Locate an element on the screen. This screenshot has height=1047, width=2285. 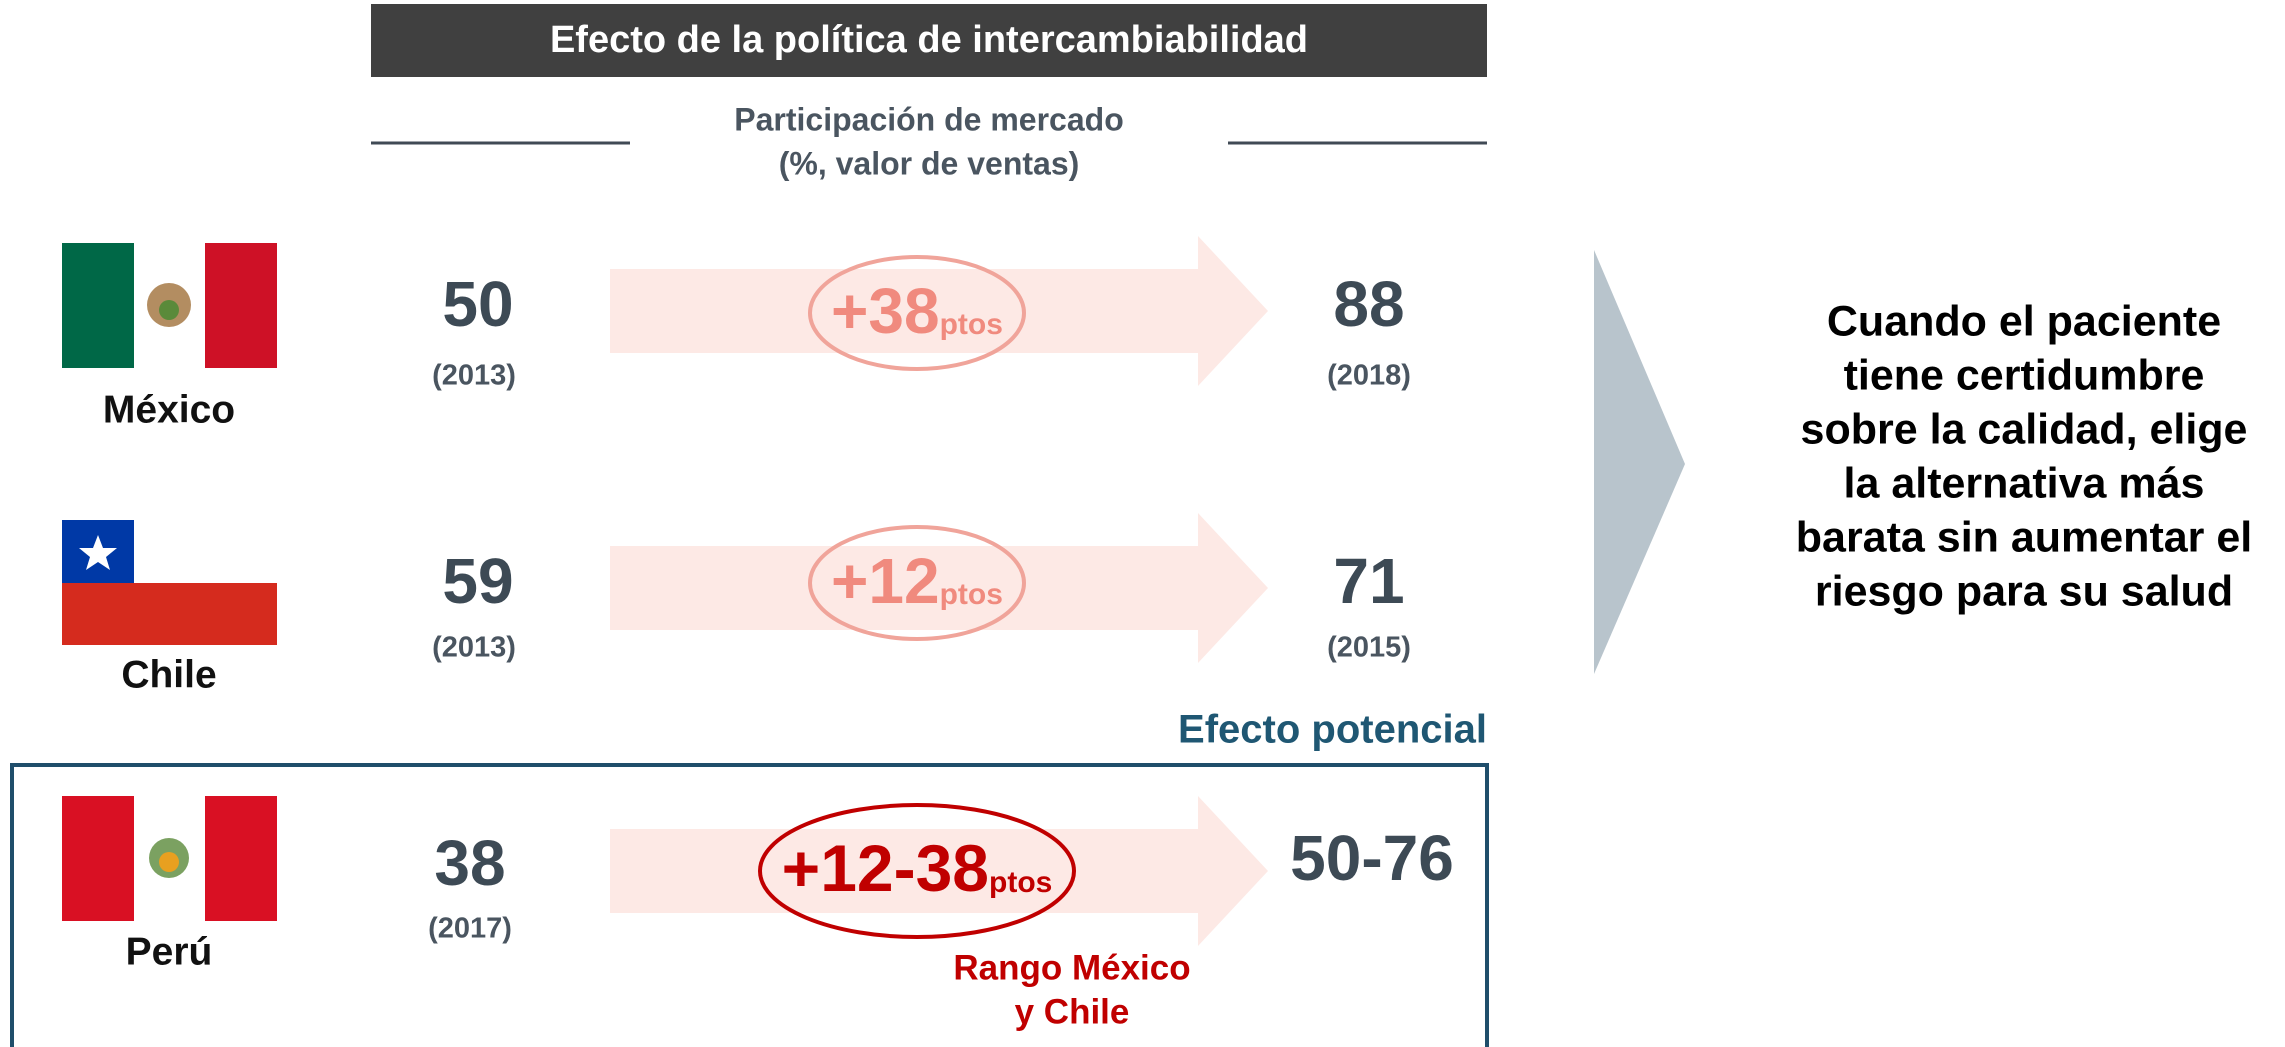
country: Chile is located at coordinates (168, 674).